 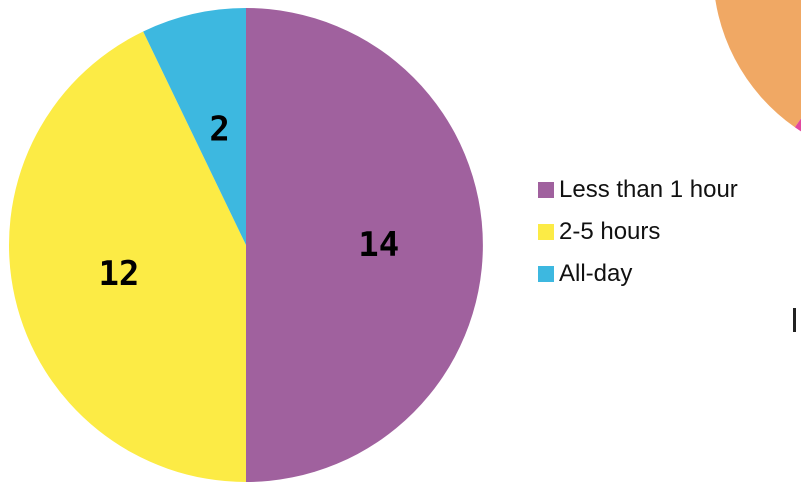 I want to click on partial-slice-orange, so click(x=758, y=64).